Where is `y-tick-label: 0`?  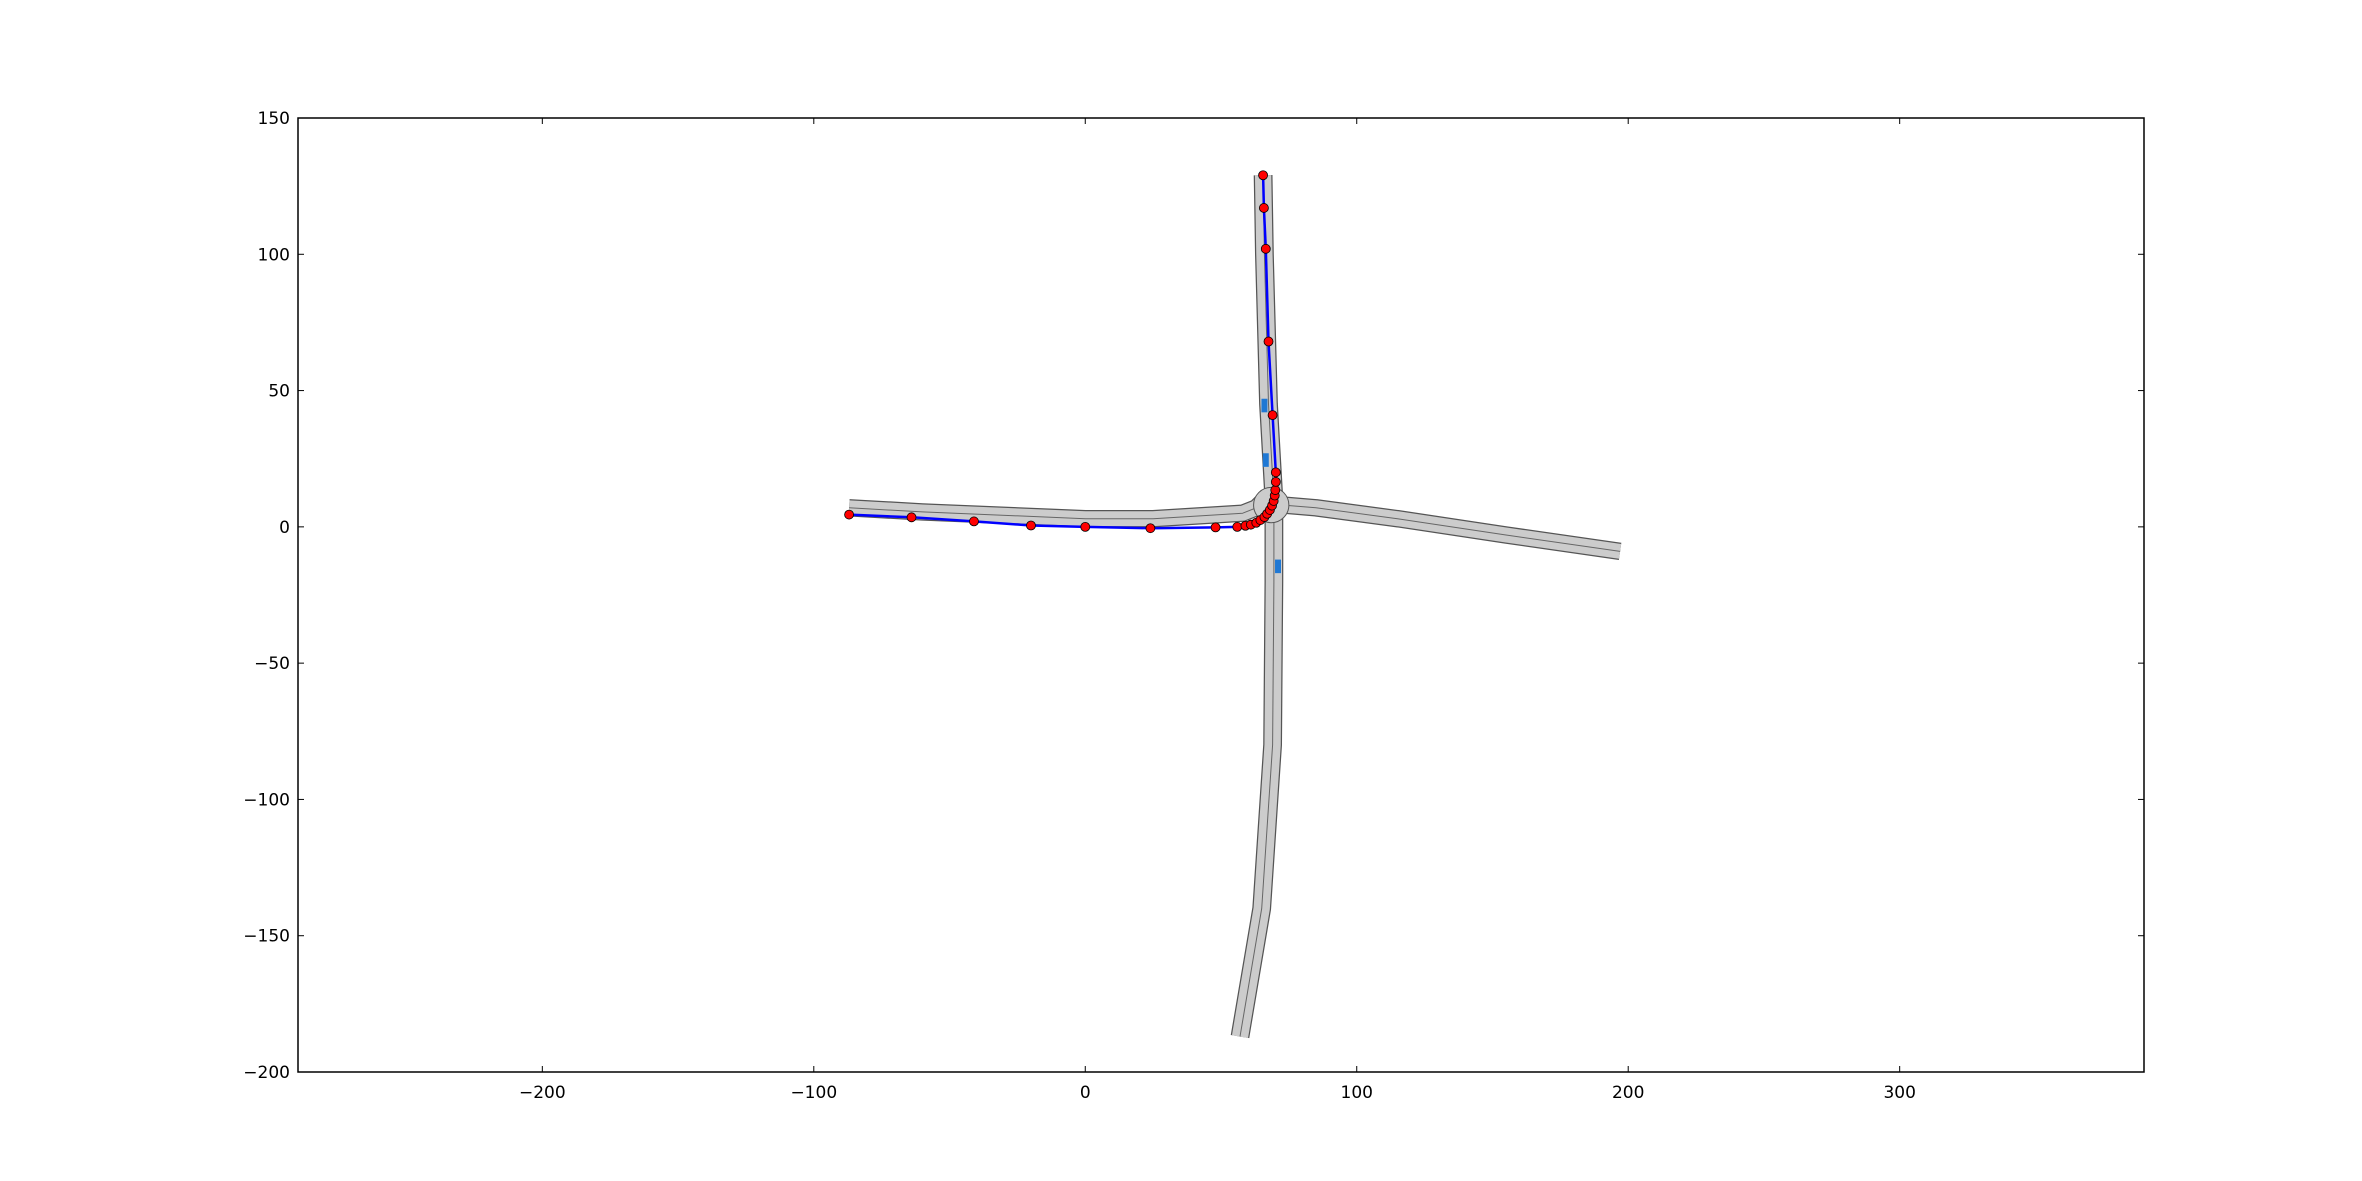
y-tick-label: 0 is located at coordinates (284, 528).